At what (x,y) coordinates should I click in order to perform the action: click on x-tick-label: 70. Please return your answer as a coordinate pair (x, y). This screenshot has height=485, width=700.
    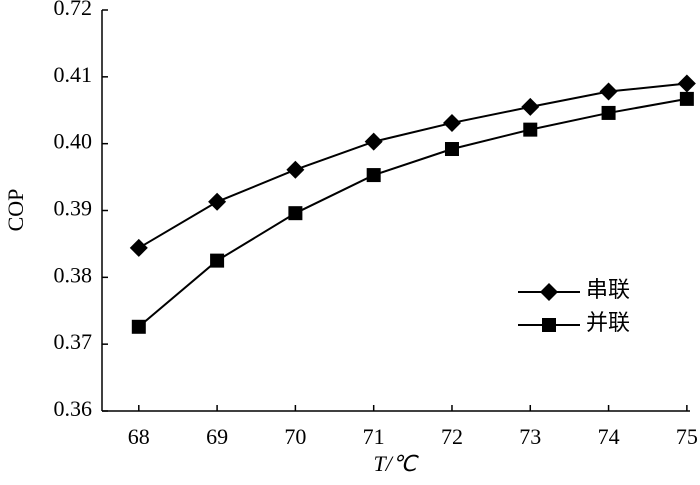
    Looking at the image, I should click on (295, 436).